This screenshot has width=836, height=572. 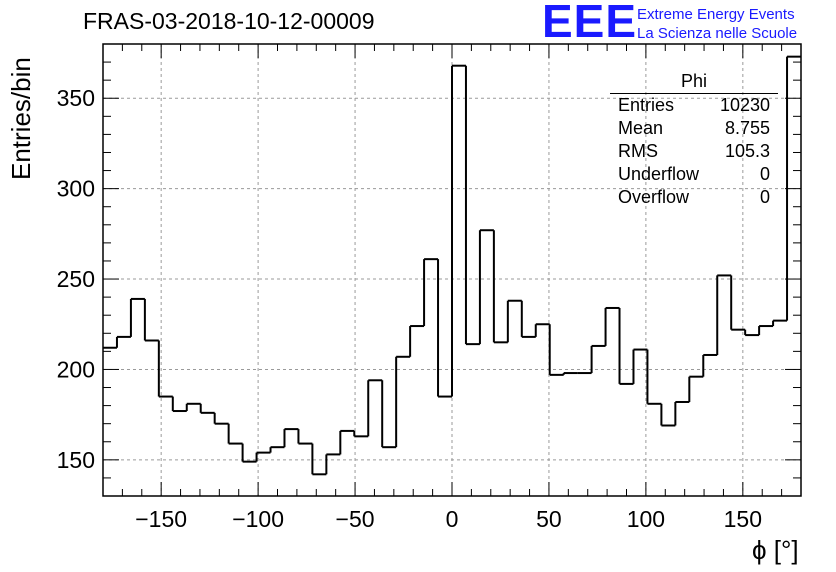 I want to click on stats-value: 8.755, so click(x=747, y=128).